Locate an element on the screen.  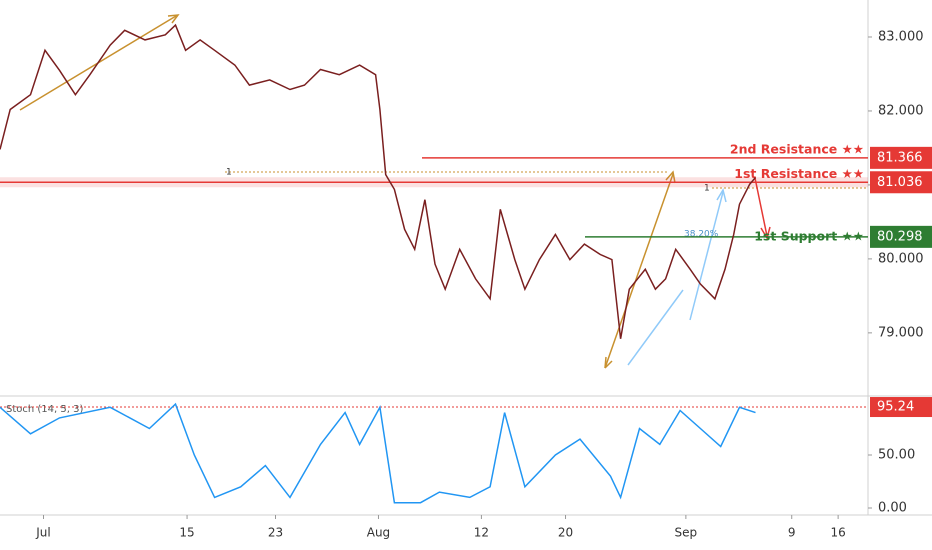
price-tag-label: 81.366 is located at coordinates (900, 157).